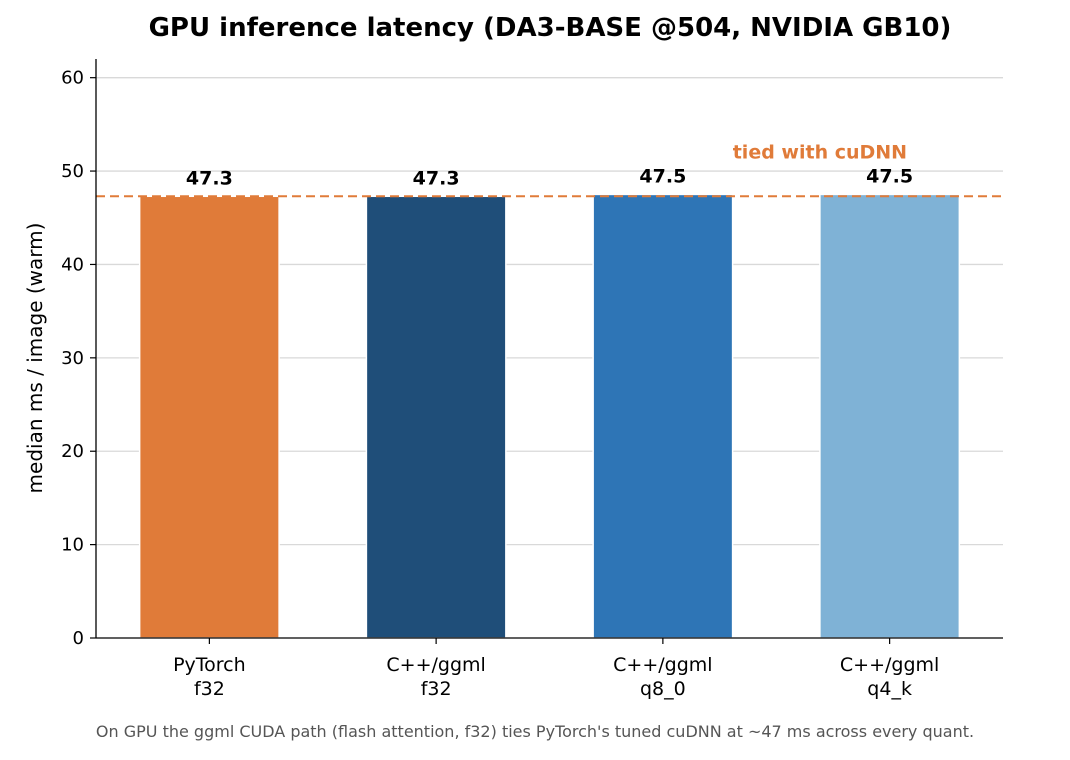  What do you see at coordinates (72, 171) in the screenshot?
I see `y-tick-label: 50` at bounding box center [72, 171].